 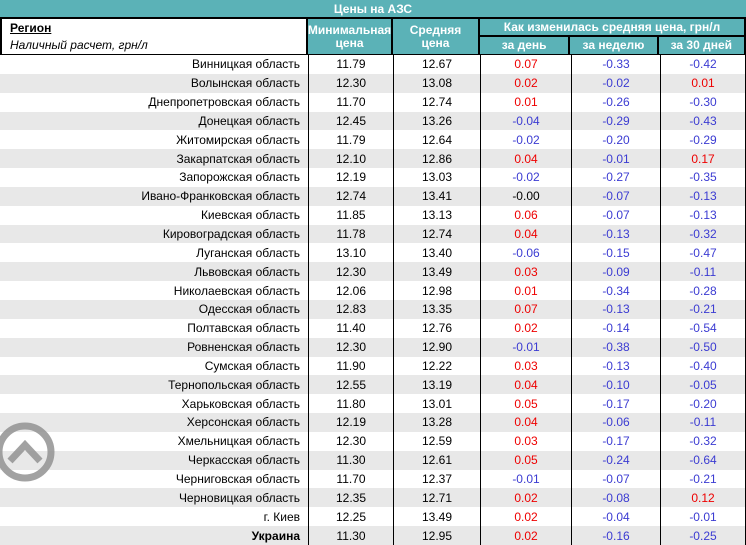 What do you see at coordinates (238, 139) in the screenshot?
I see `region-cell: Житомирская область` at bounding box center [238, 139].